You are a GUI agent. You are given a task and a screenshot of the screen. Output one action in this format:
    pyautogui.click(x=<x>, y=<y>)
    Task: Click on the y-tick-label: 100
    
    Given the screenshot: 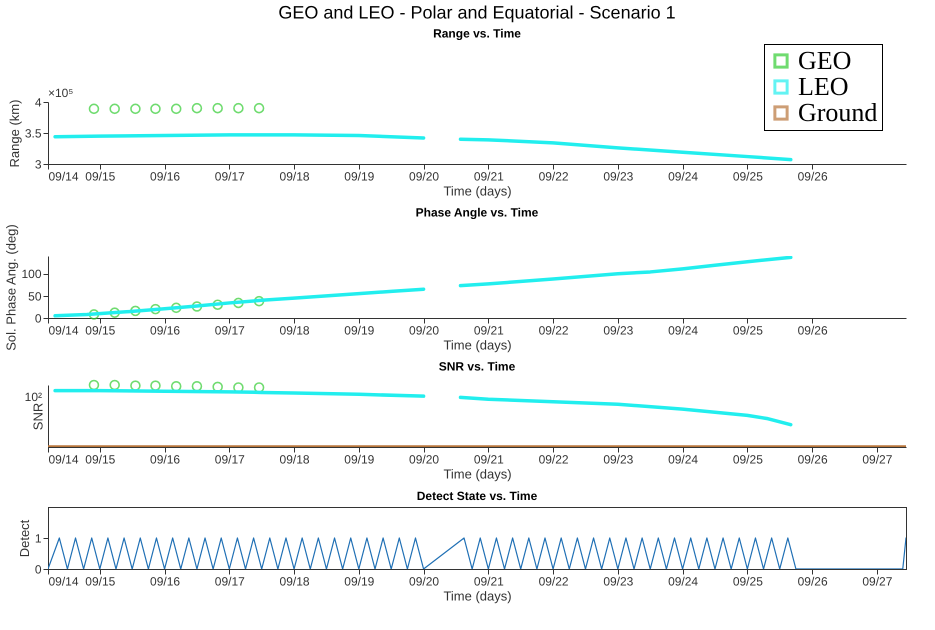 What is the action you would take?
    pyautogui.click(x=31, y=274)
    